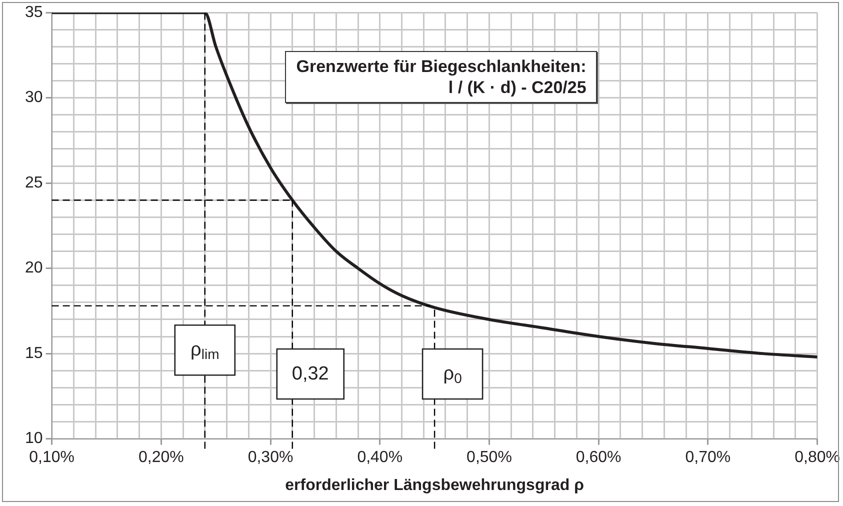 This screenshot has height=506, width=843. Describe the element at coordinates (34, 353) in the screenshot. I see `y-tick-label: 15` at that location.